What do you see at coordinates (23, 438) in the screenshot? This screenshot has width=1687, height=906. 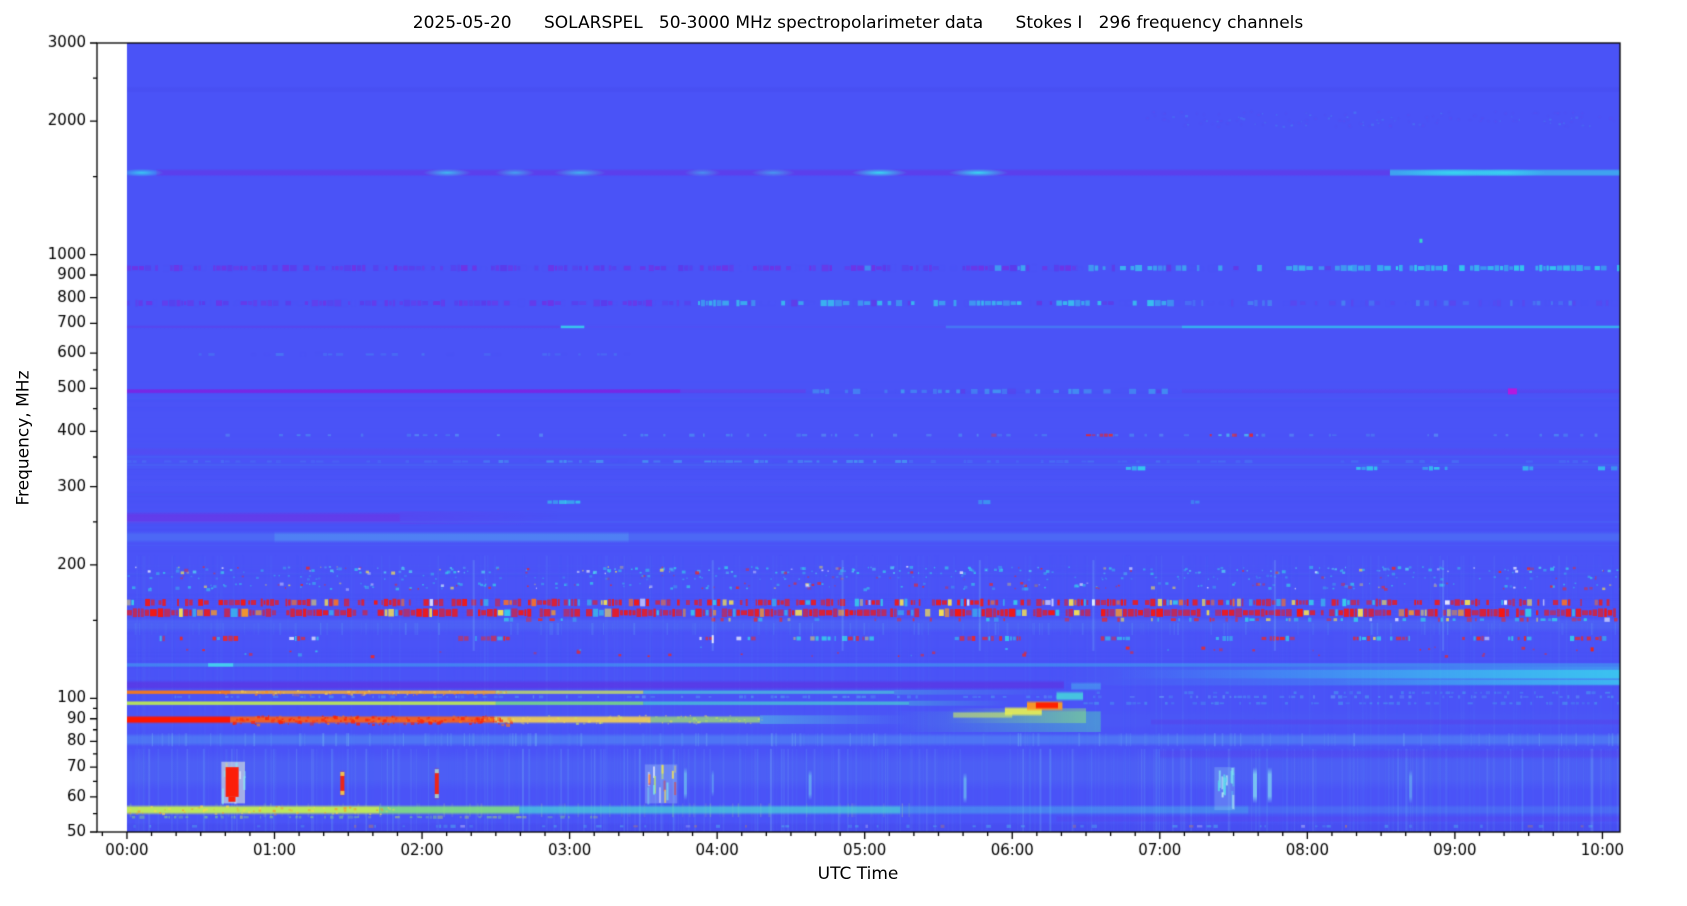 I see `y-axis-label: Frequency, MHz` at bounding box center [23, 438].